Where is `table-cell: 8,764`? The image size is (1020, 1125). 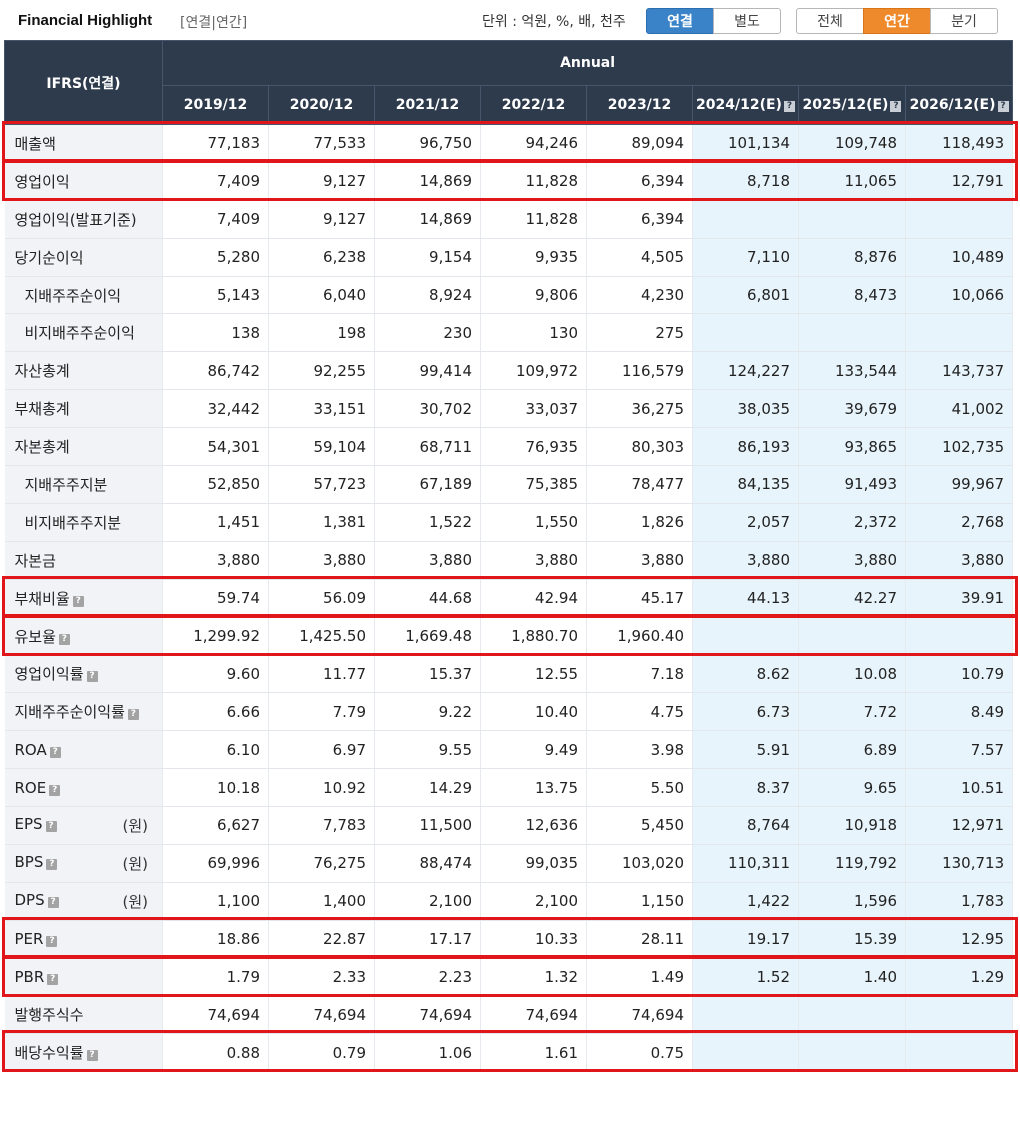 table-cell: 8,764 is located at coordinates (745, 825).